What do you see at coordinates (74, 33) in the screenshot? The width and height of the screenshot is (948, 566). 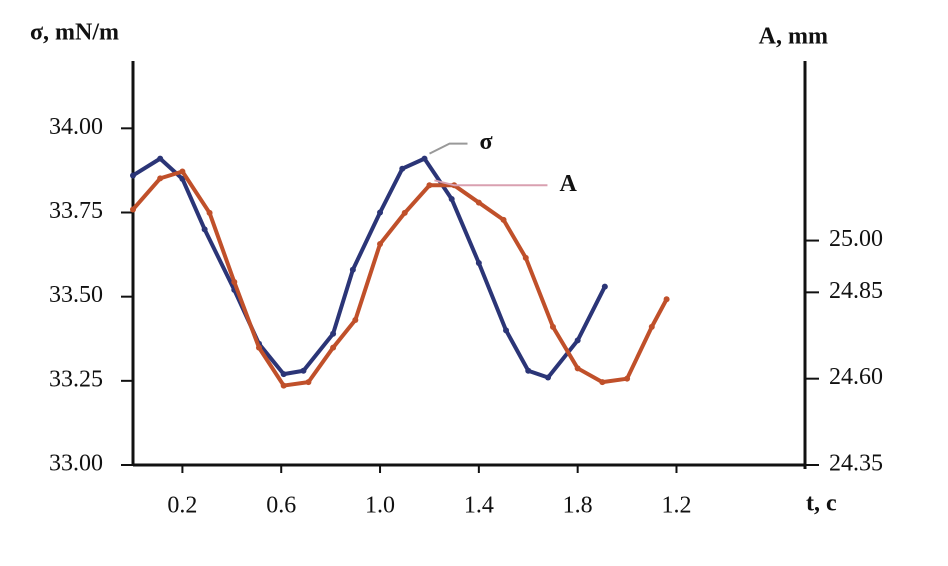 I see `y-axis-title: σ, mN/m` at bounding box center [74, 33].